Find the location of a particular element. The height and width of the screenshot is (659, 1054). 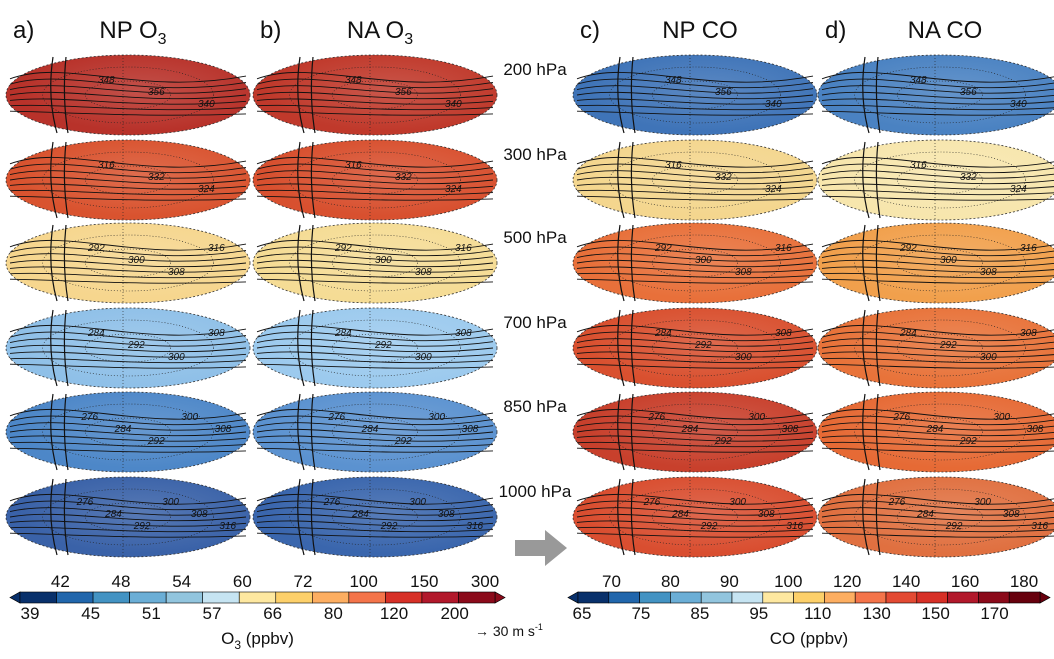

contour-label: 340 is located at coordinates (206, 104).